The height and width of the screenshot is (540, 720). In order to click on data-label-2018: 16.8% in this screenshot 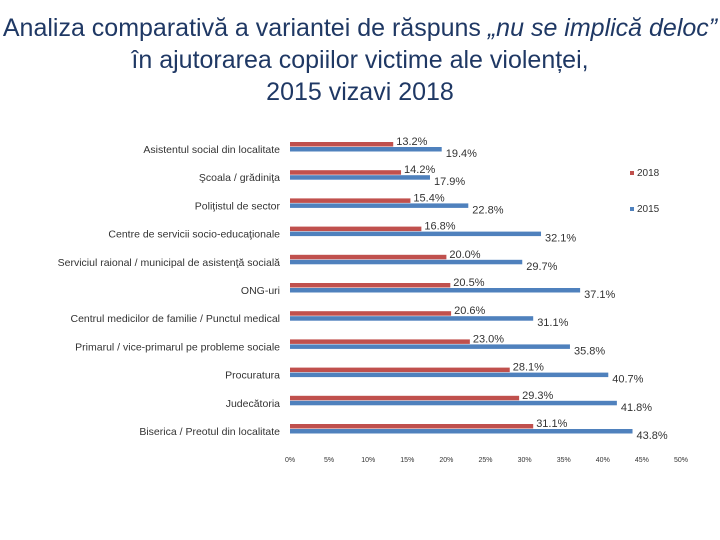, I will do `click(439, 227)`.